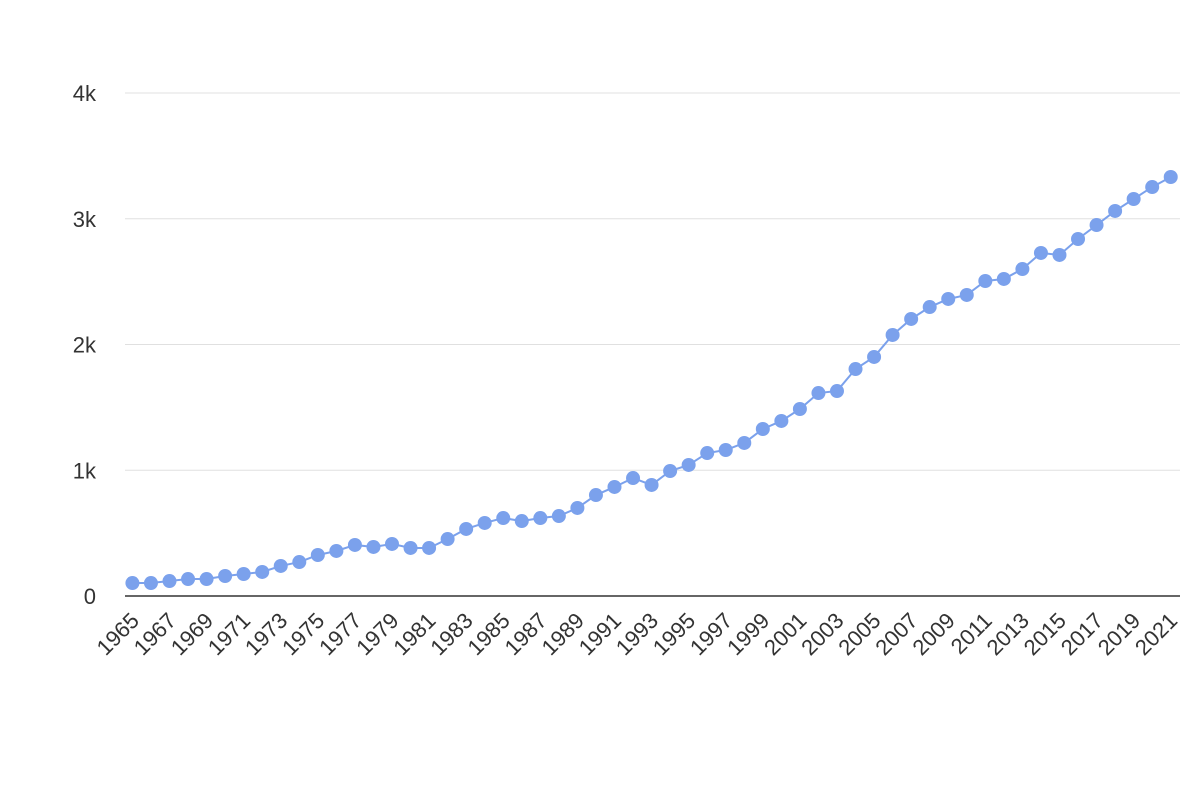 The image size is (1200, 800). What do you see at coordinates (1156, 634) in the screenshot?
I see `x-tick-label: 2021` at bounding box center [1156, 634].